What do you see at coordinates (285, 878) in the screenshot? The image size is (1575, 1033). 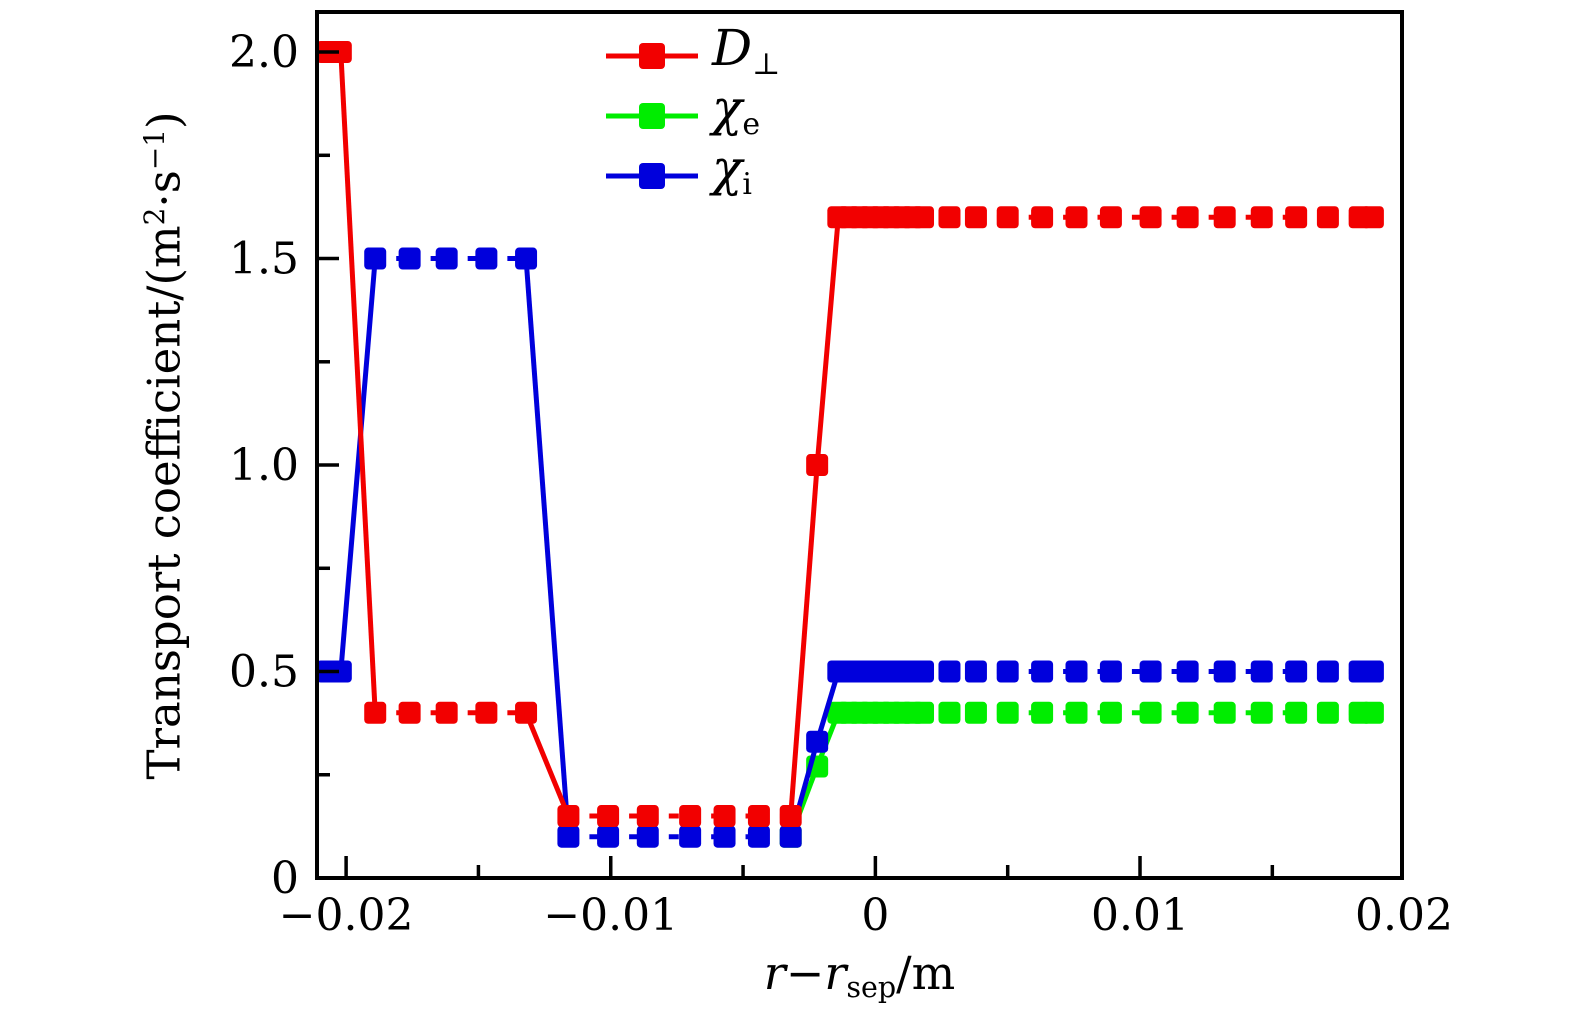 I see `y-tick-label: 0` at bounding box center [285, 878].